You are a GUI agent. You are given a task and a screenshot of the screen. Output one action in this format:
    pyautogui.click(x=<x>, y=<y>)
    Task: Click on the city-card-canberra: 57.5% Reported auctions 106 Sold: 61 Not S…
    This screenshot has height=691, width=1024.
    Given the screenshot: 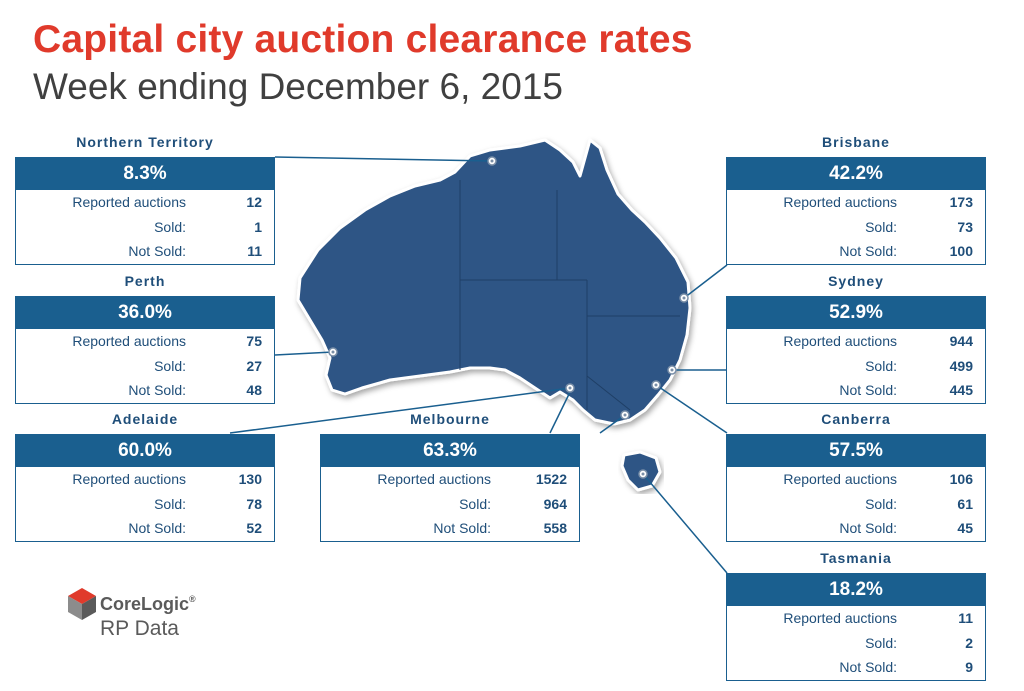 What is the action you would take?
    pyautogui.click(x=856, y=488)
    